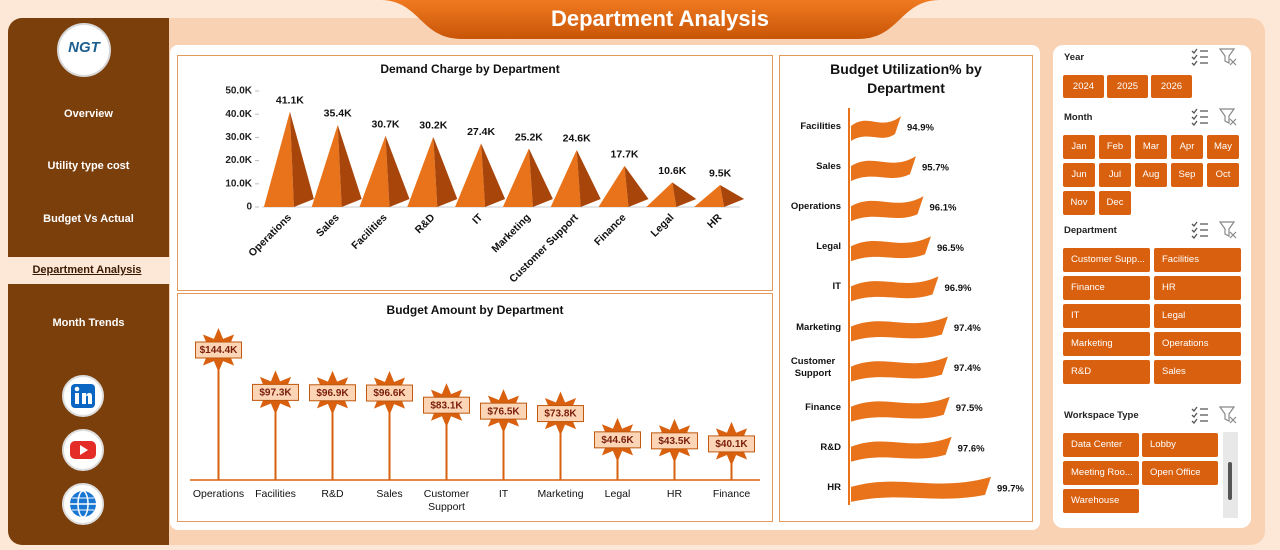 The height and width of the screenshot is (550, 1280). I want to click on data-label: 25.2K, so click(529, 137).